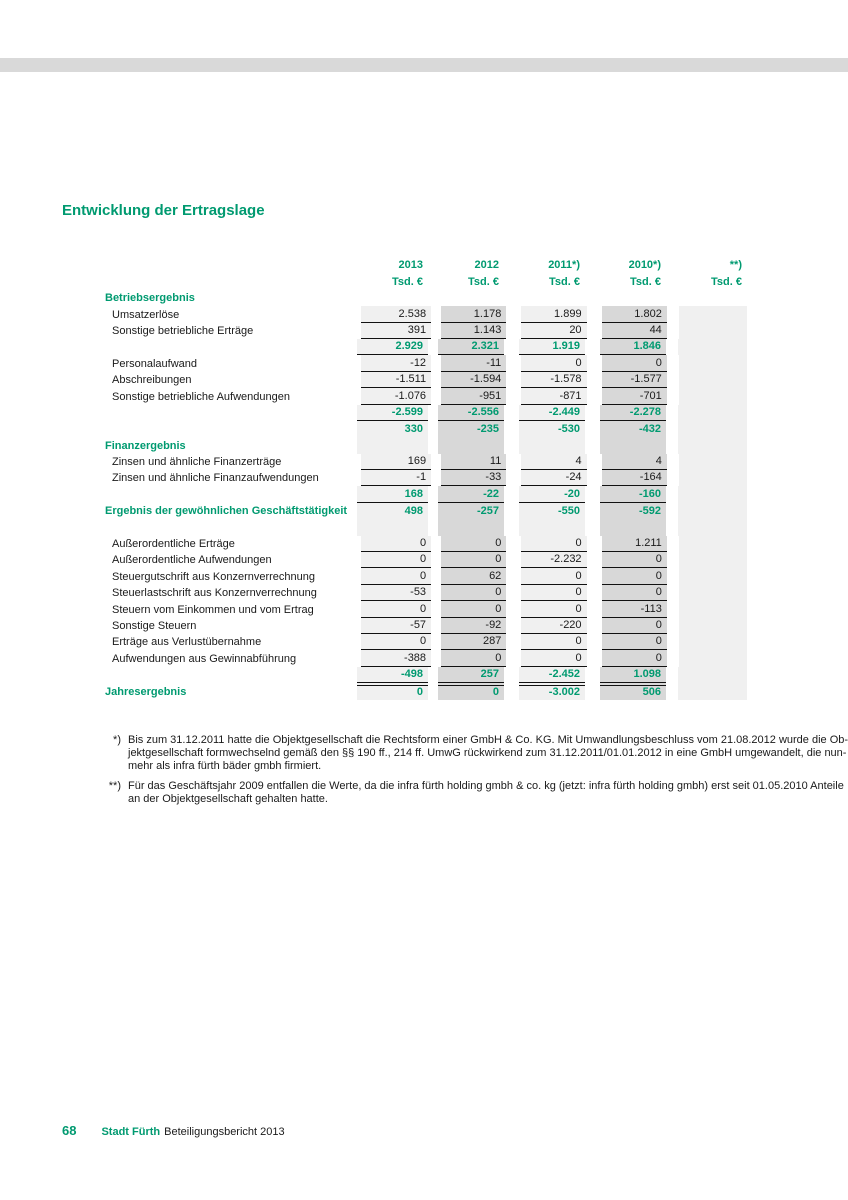 The image size is (848, 1200). Describe the element at coordinates (474, 314) in the screenshot. I see `value-cell: 1.178` at that location.